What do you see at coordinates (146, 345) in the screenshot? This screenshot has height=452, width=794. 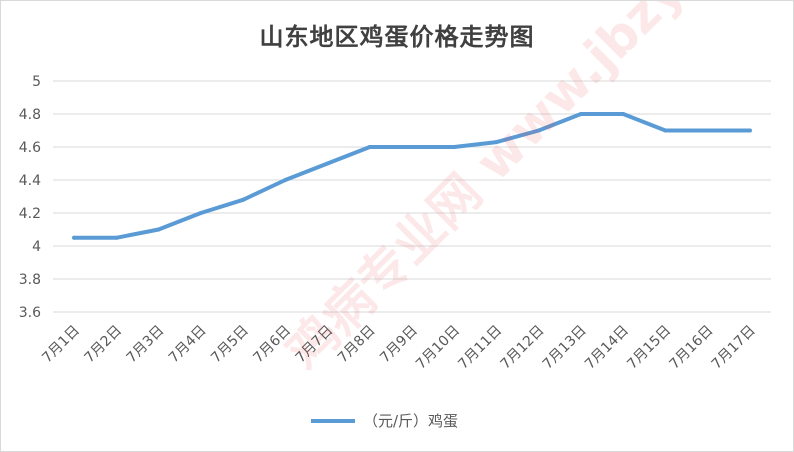 I see `x-tick-label: 7月3日` at bounding box center [146, 345].